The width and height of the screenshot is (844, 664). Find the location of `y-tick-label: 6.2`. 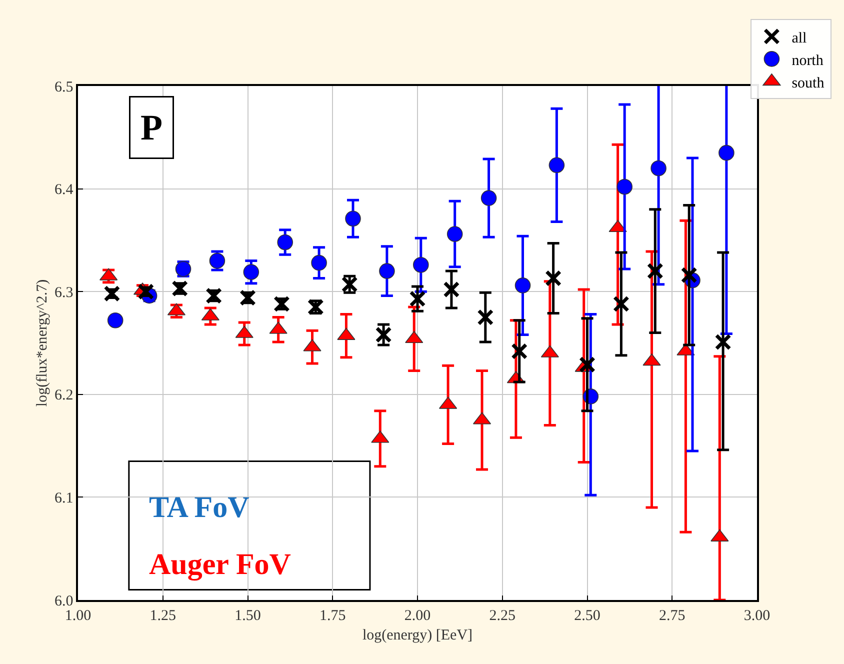

y-tick-label: 6.2 is located at coordinates (64, 396).